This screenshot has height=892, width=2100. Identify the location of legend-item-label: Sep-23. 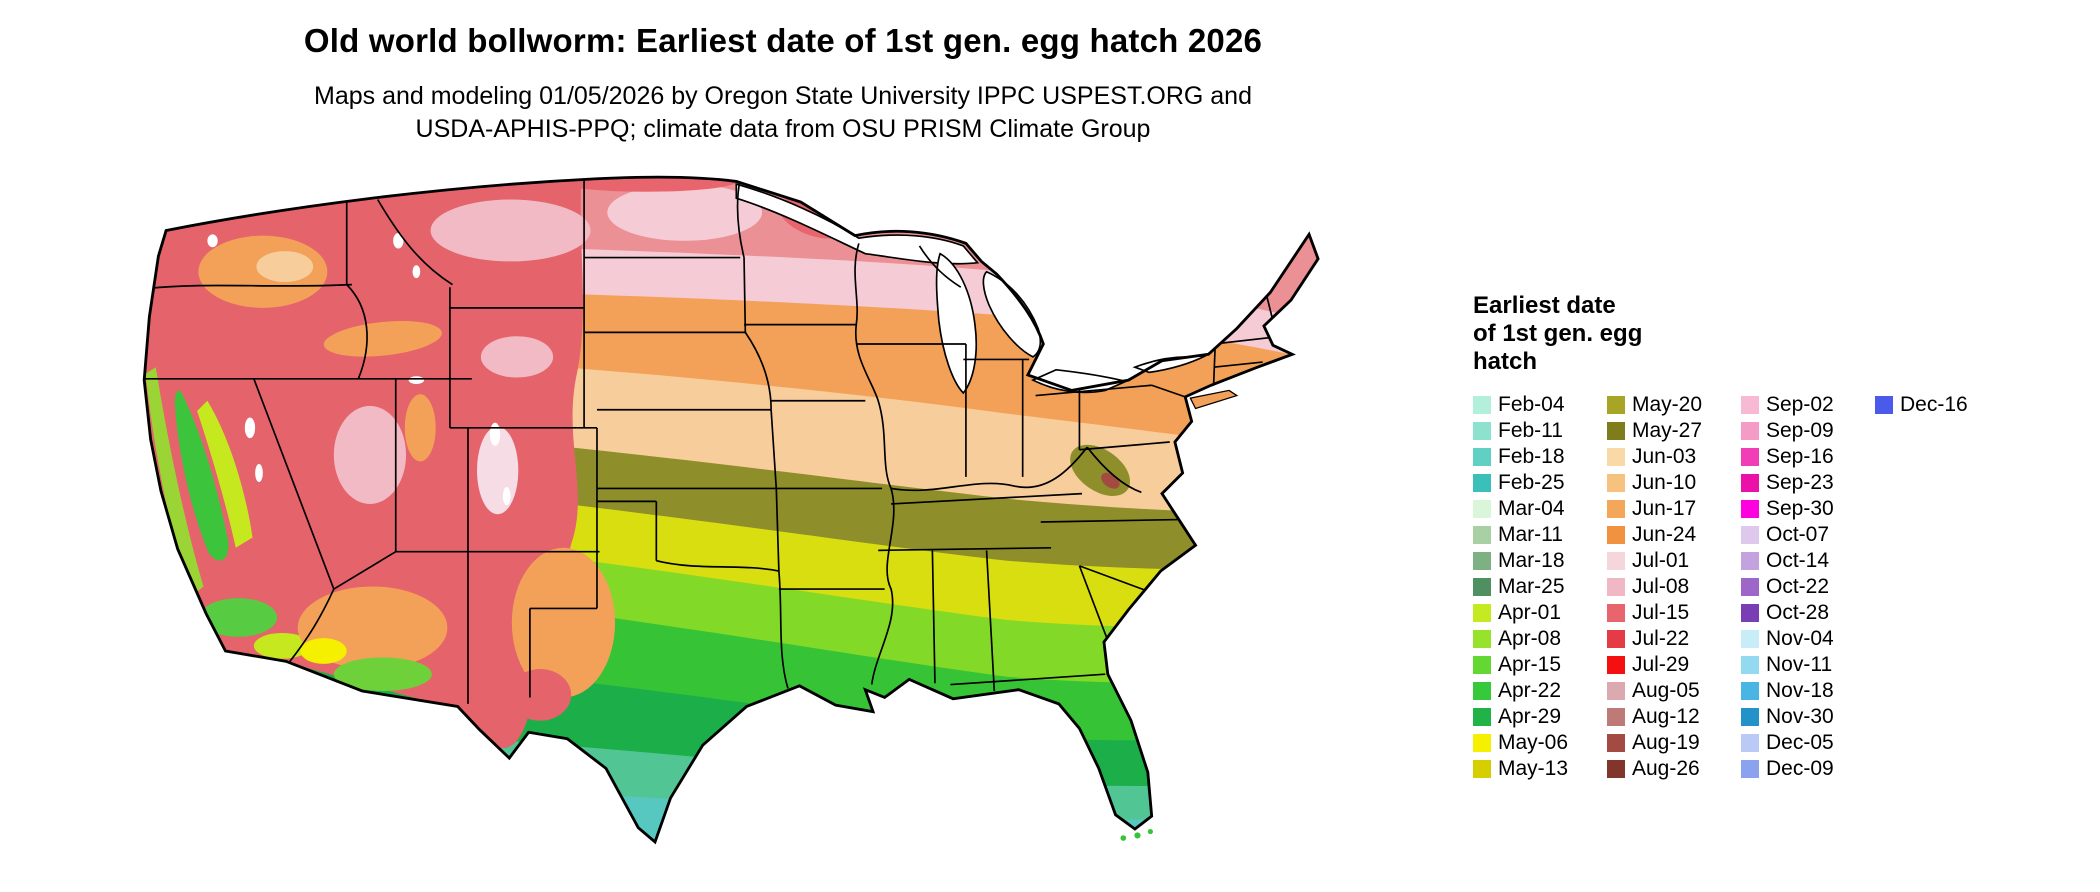
(1800, 482).